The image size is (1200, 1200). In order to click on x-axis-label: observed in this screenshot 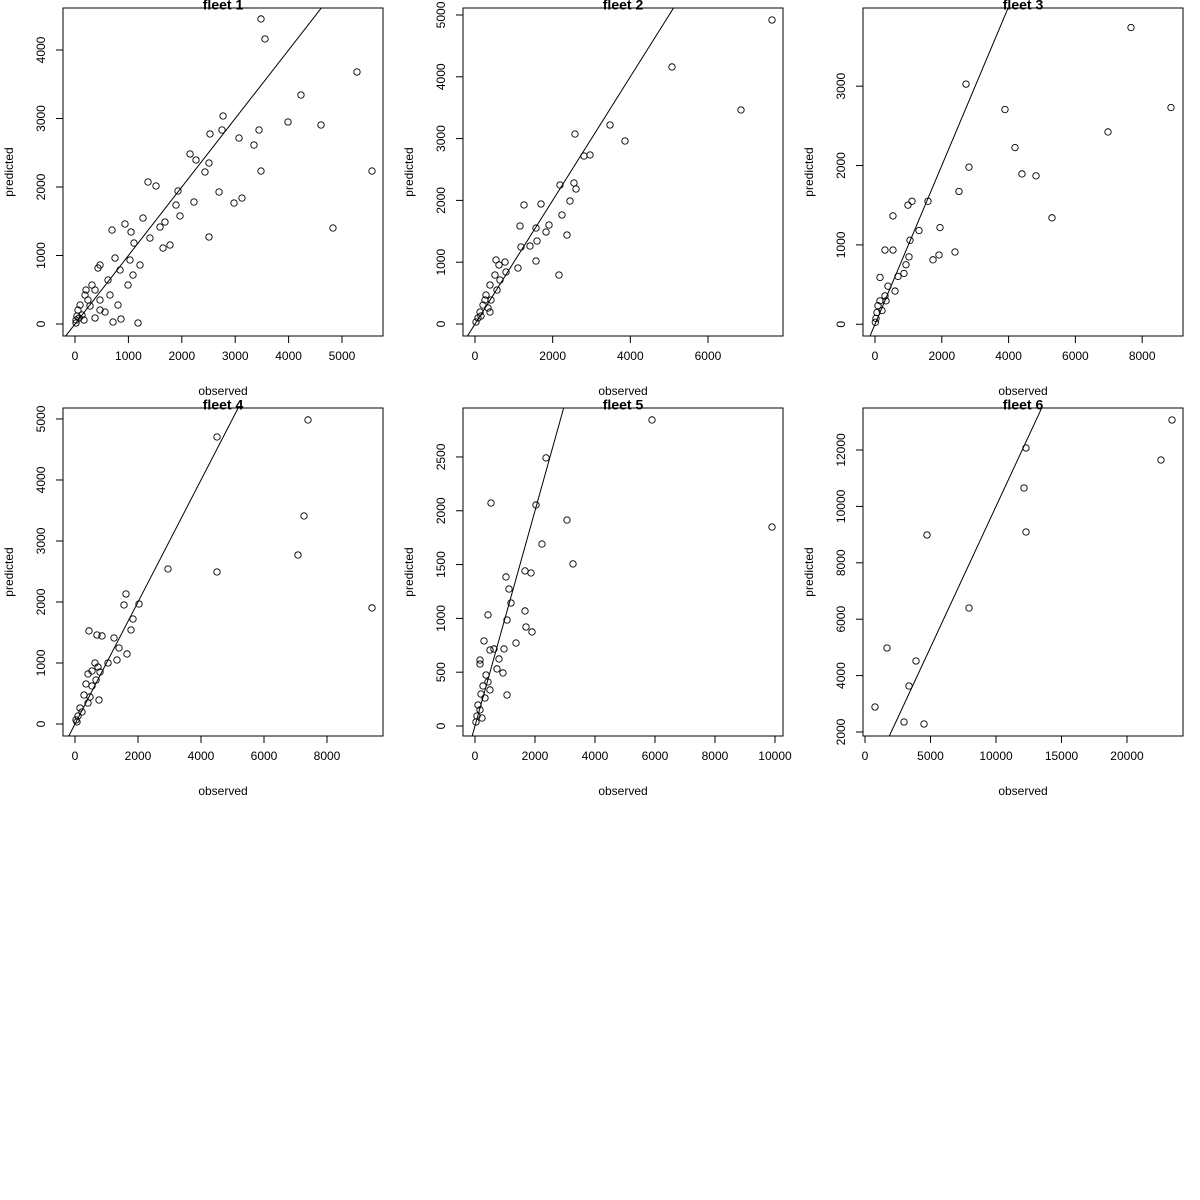, I will do `click(1022, 791)`.